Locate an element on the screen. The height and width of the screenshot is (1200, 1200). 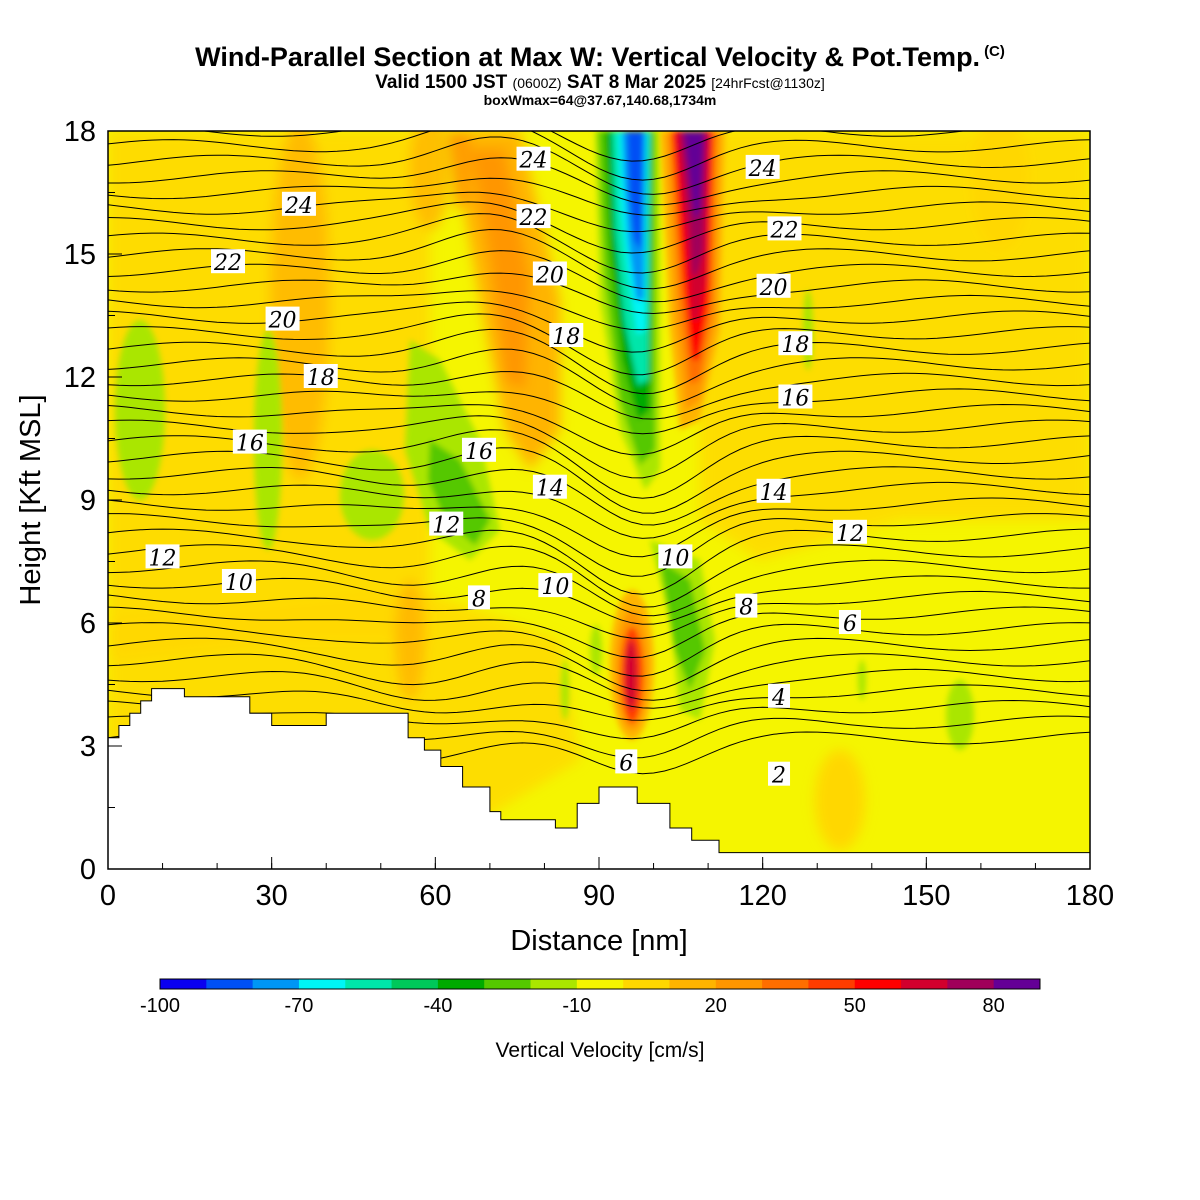
y-tick-label: 12 is located at coordinates (80, 378).